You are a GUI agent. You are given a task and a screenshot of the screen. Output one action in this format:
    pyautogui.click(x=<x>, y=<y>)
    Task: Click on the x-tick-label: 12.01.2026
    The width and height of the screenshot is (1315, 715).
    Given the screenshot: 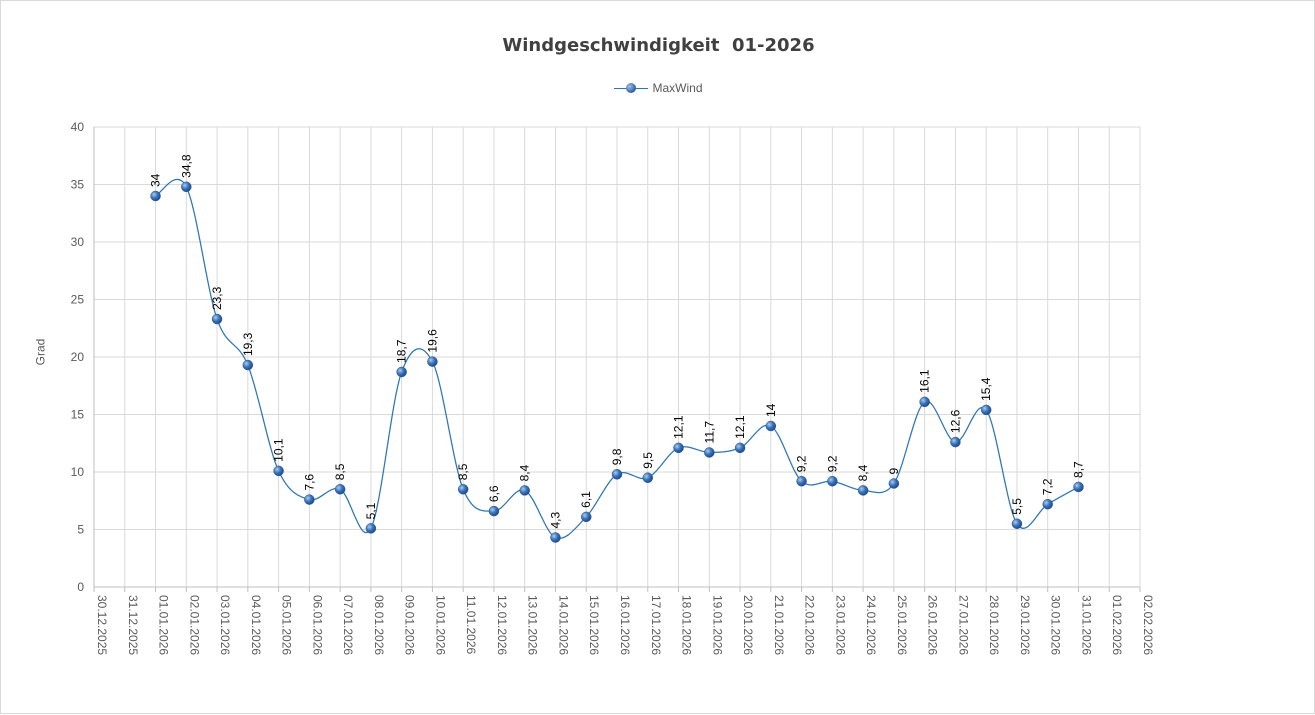 What is the action you would take?
    pyautogui.click(x=502, y=625)
    